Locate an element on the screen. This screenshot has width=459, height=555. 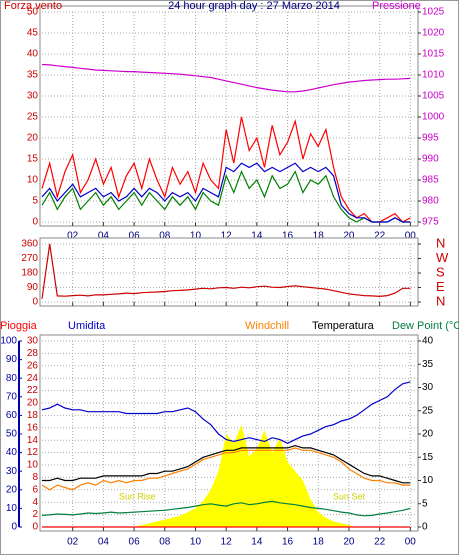
y-tick-label: 15 is located at coordinates (33, 159).